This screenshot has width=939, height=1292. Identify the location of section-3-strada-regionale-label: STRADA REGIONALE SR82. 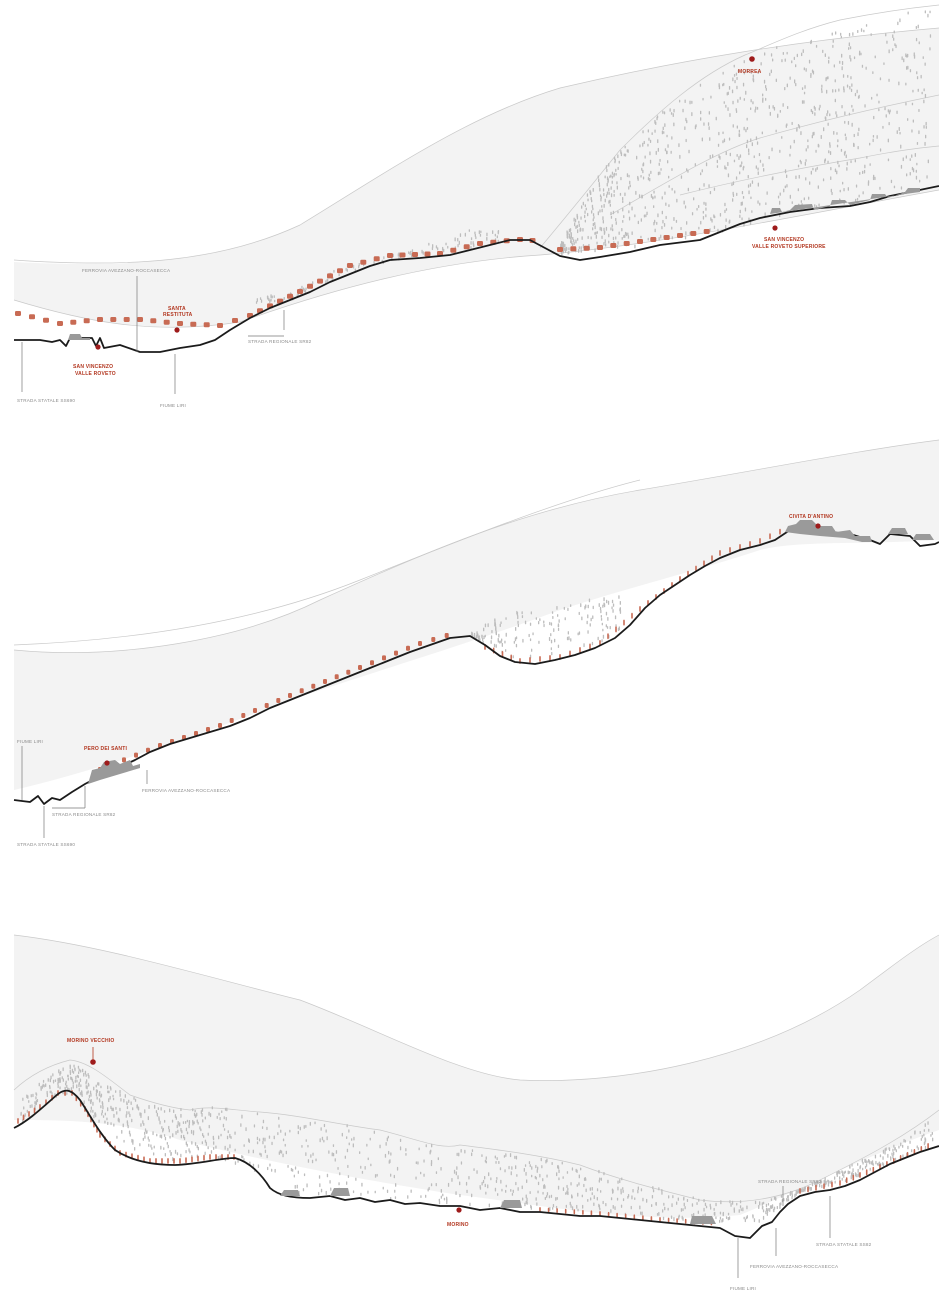
(790, 1181).